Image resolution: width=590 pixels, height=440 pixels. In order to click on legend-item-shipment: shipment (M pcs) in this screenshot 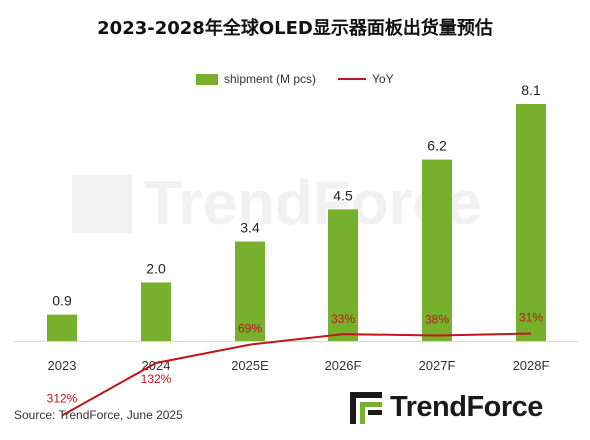, I will do `click(256, 79)`.